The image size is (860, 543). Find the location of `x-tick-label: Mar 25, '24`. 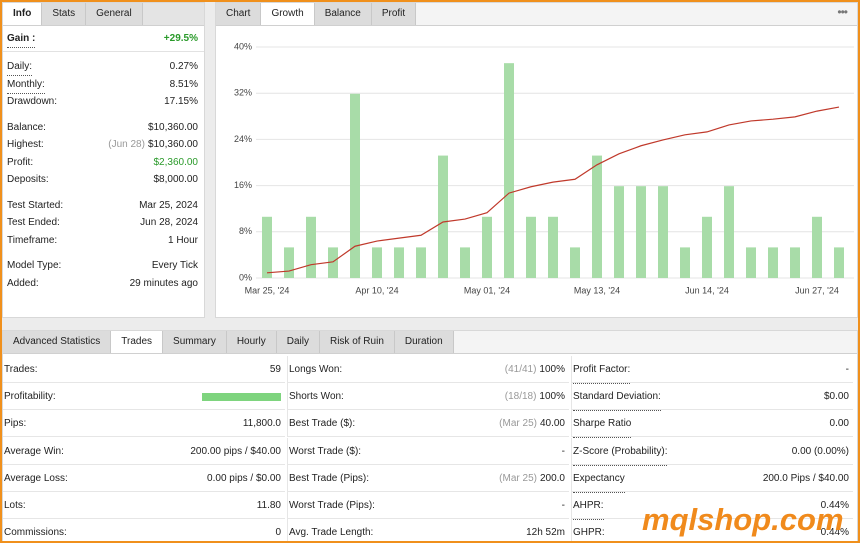

x-tick-label: Mar 25, '24 is located at coordinates (267, 290).